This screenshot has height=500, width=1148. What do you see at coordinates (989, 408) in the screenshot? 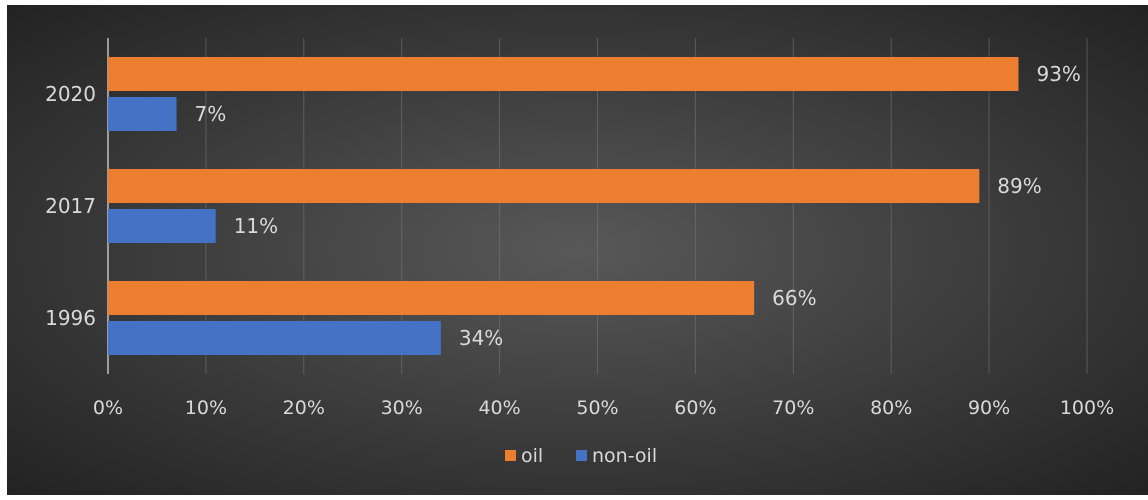
I see `x-tick-label-90: 90%` at bounding box center [989, 408].